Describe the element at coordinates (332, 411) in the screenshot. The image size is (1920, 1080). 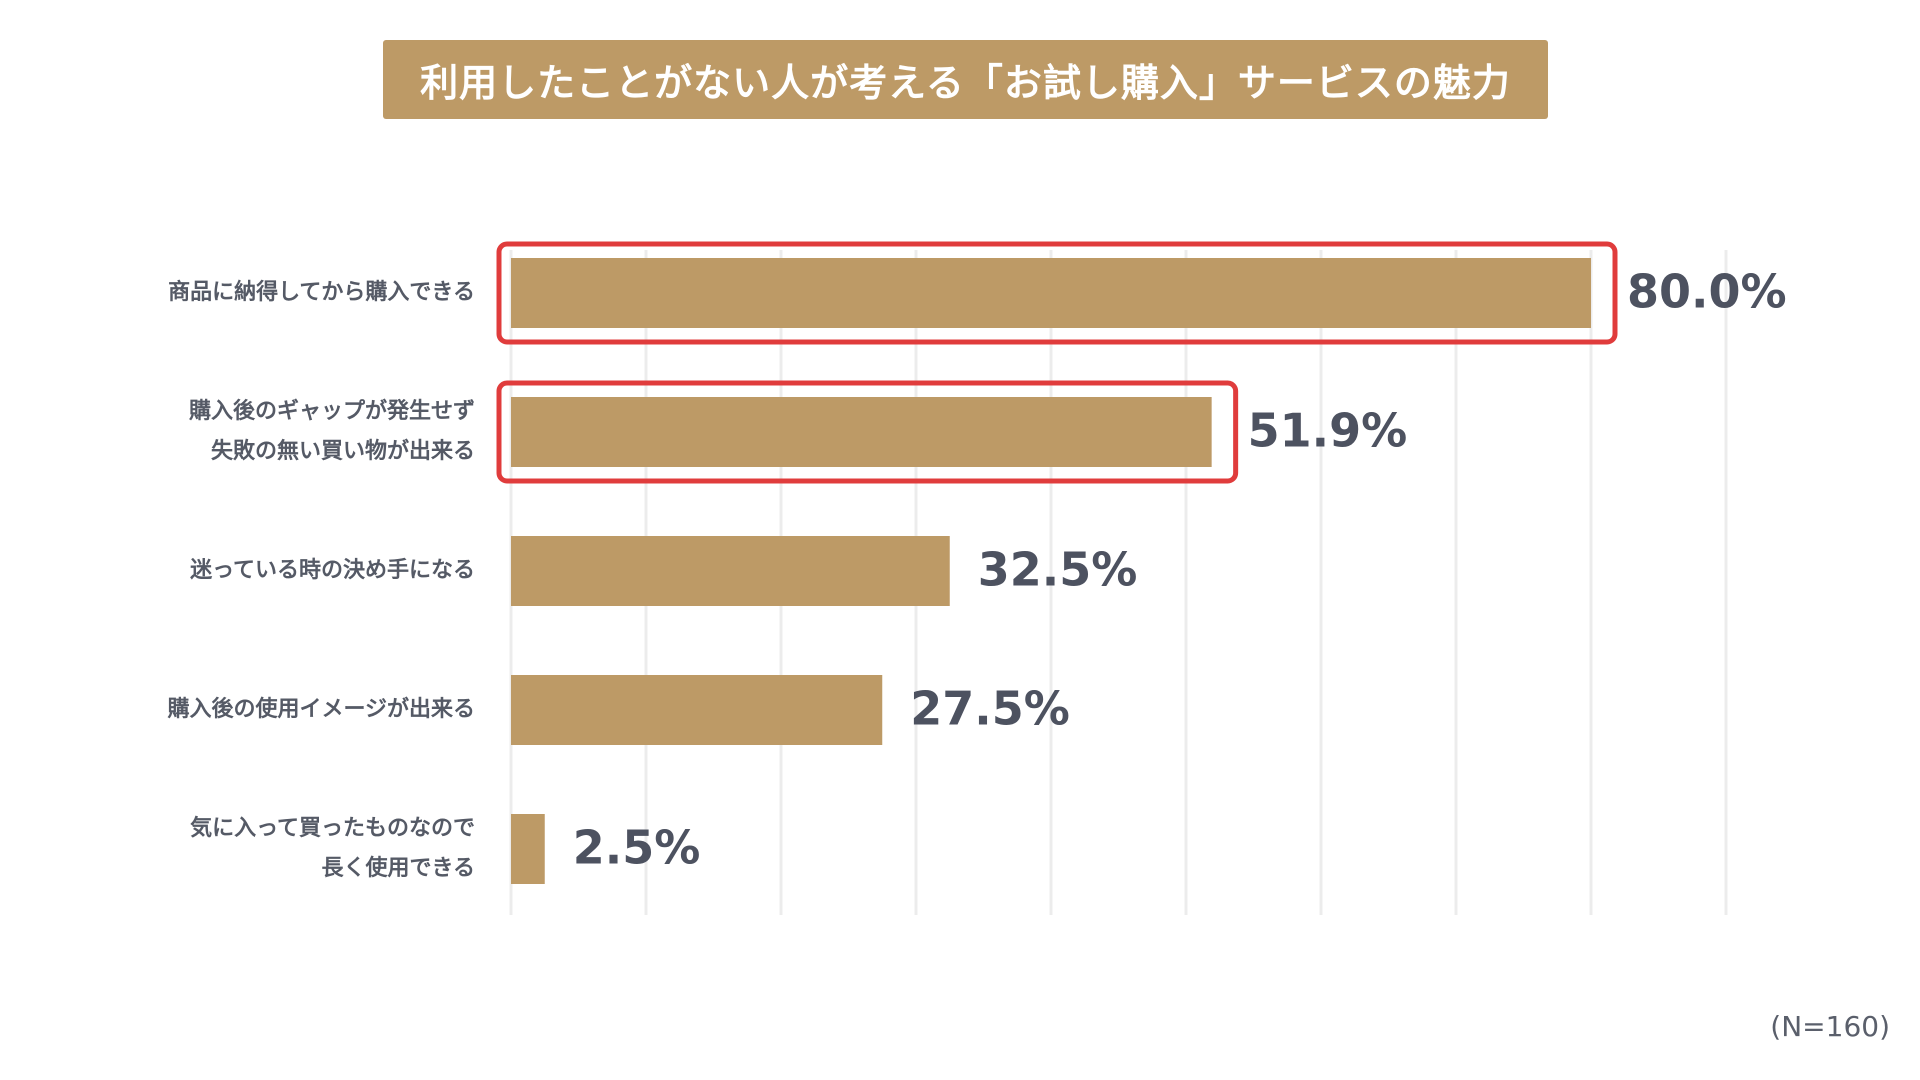
I see `category-label: 購入後のギャップが発生せず` at that location.